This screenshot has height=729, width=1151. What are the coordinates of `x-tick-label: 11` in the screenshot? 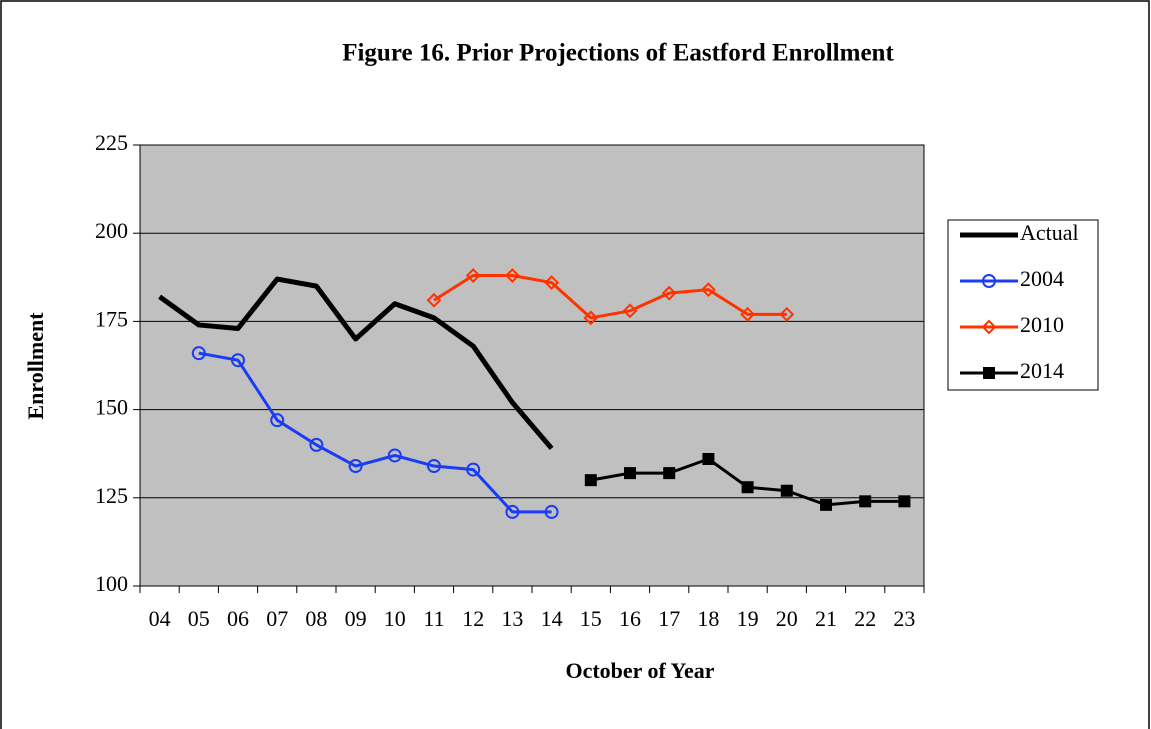 It's located at (433, 618).